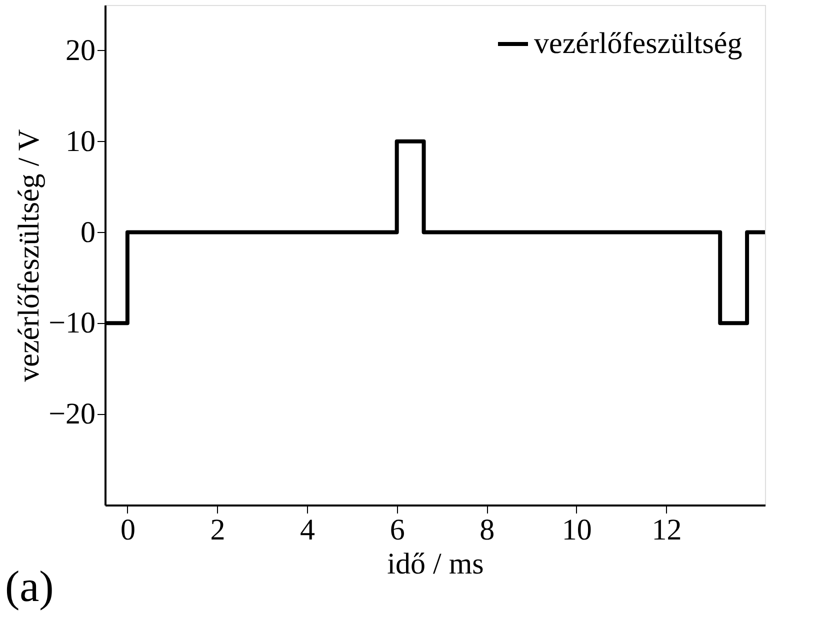  What do you see at coordinates (72, 323) in the screenshot?
I see `y-tick-label: −10` at bounding box center [72, 323].